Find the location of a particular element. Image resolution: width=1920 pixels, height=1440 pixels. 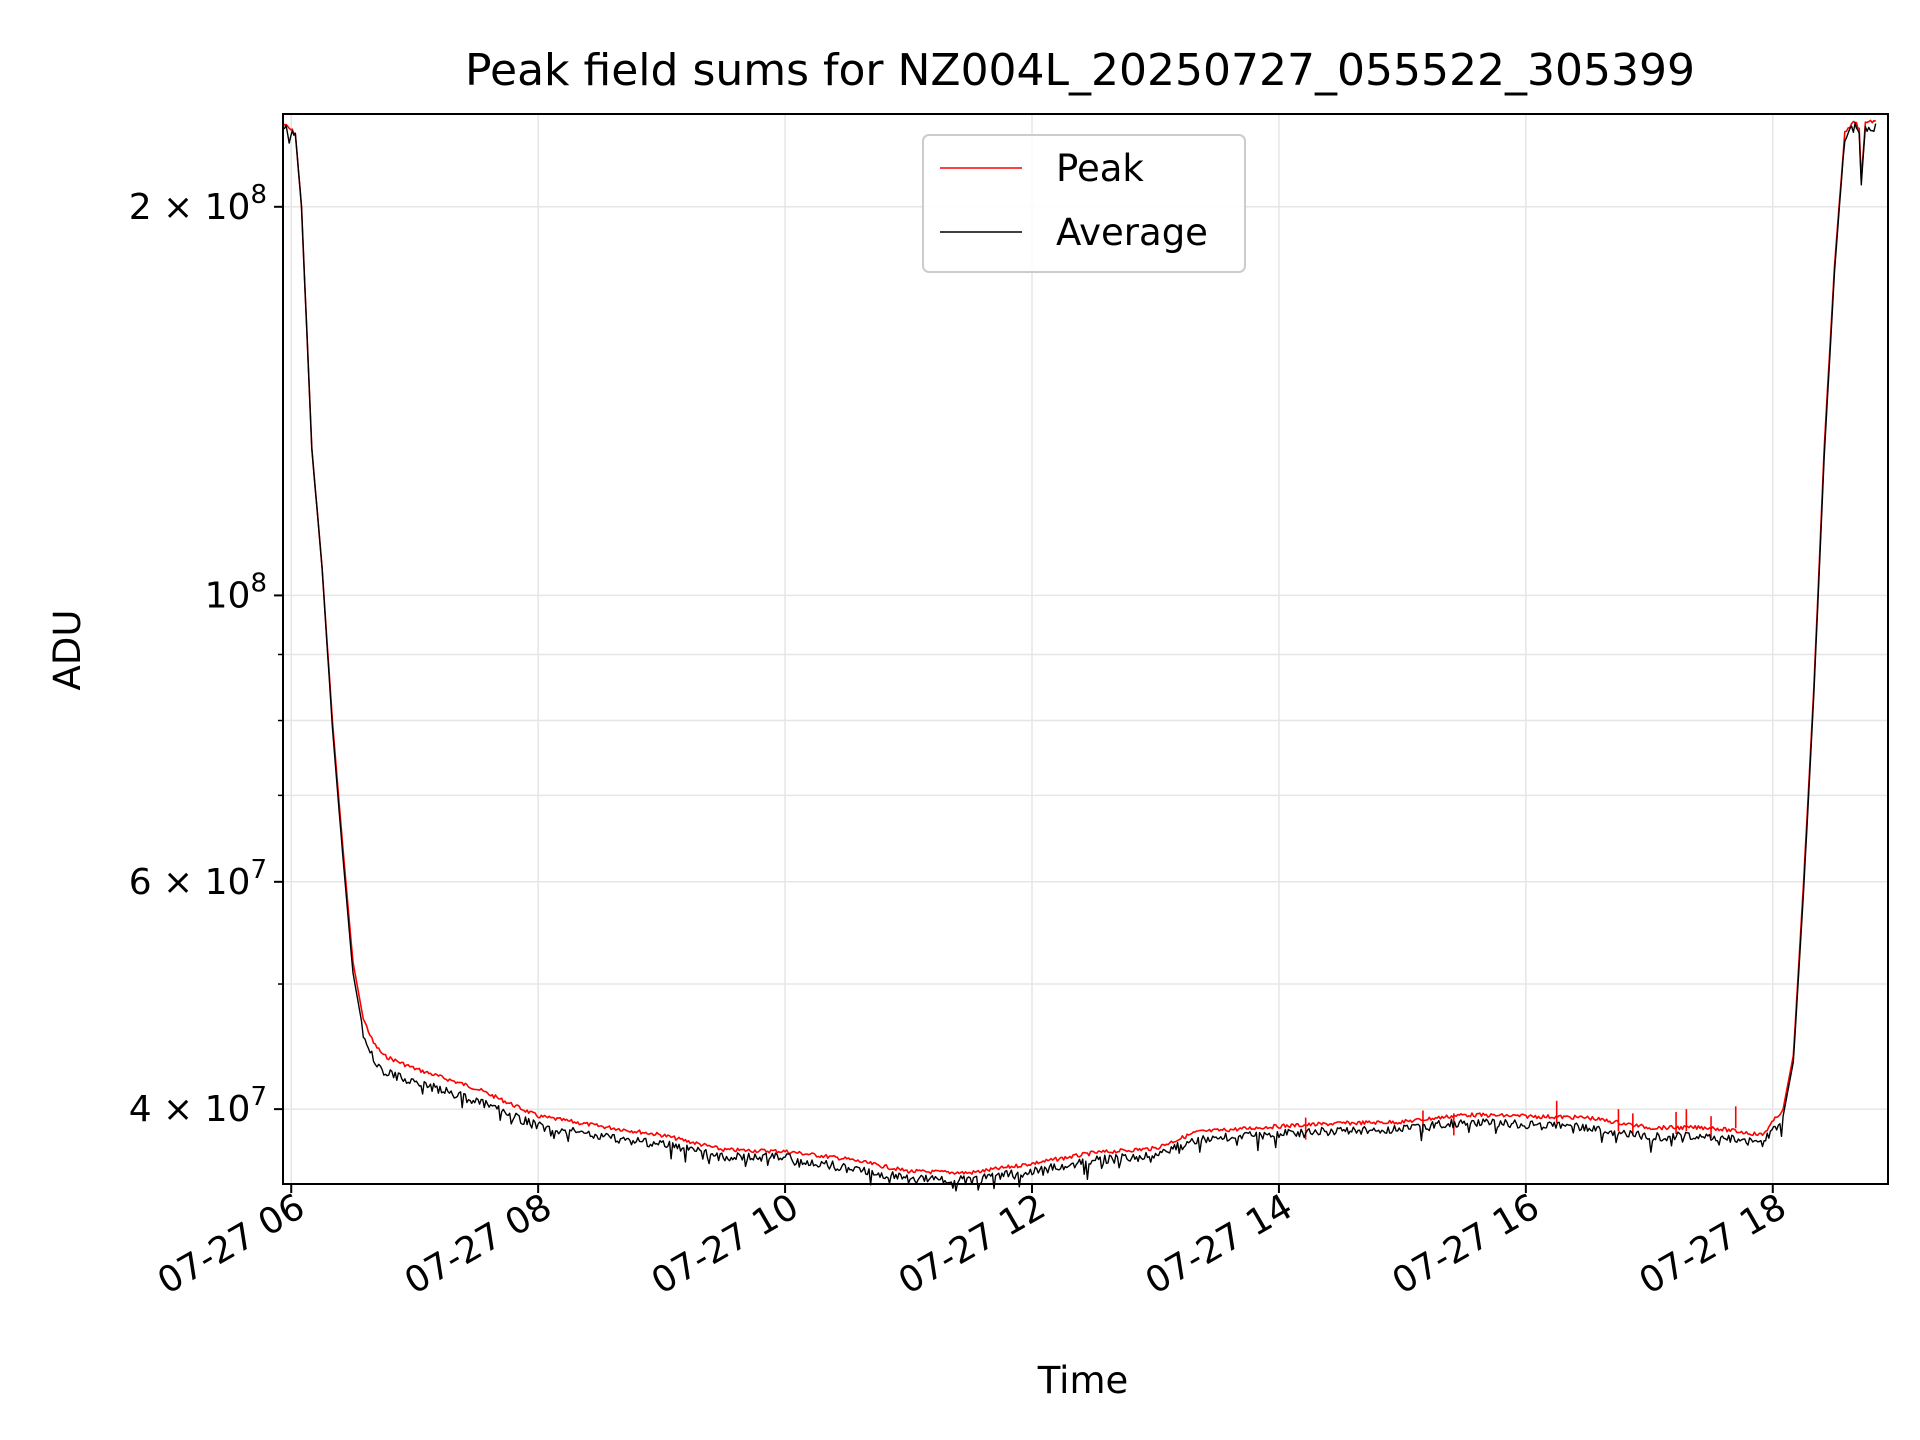

y-tick-label: 4 × 107 is located at coordinates (198, 1106).